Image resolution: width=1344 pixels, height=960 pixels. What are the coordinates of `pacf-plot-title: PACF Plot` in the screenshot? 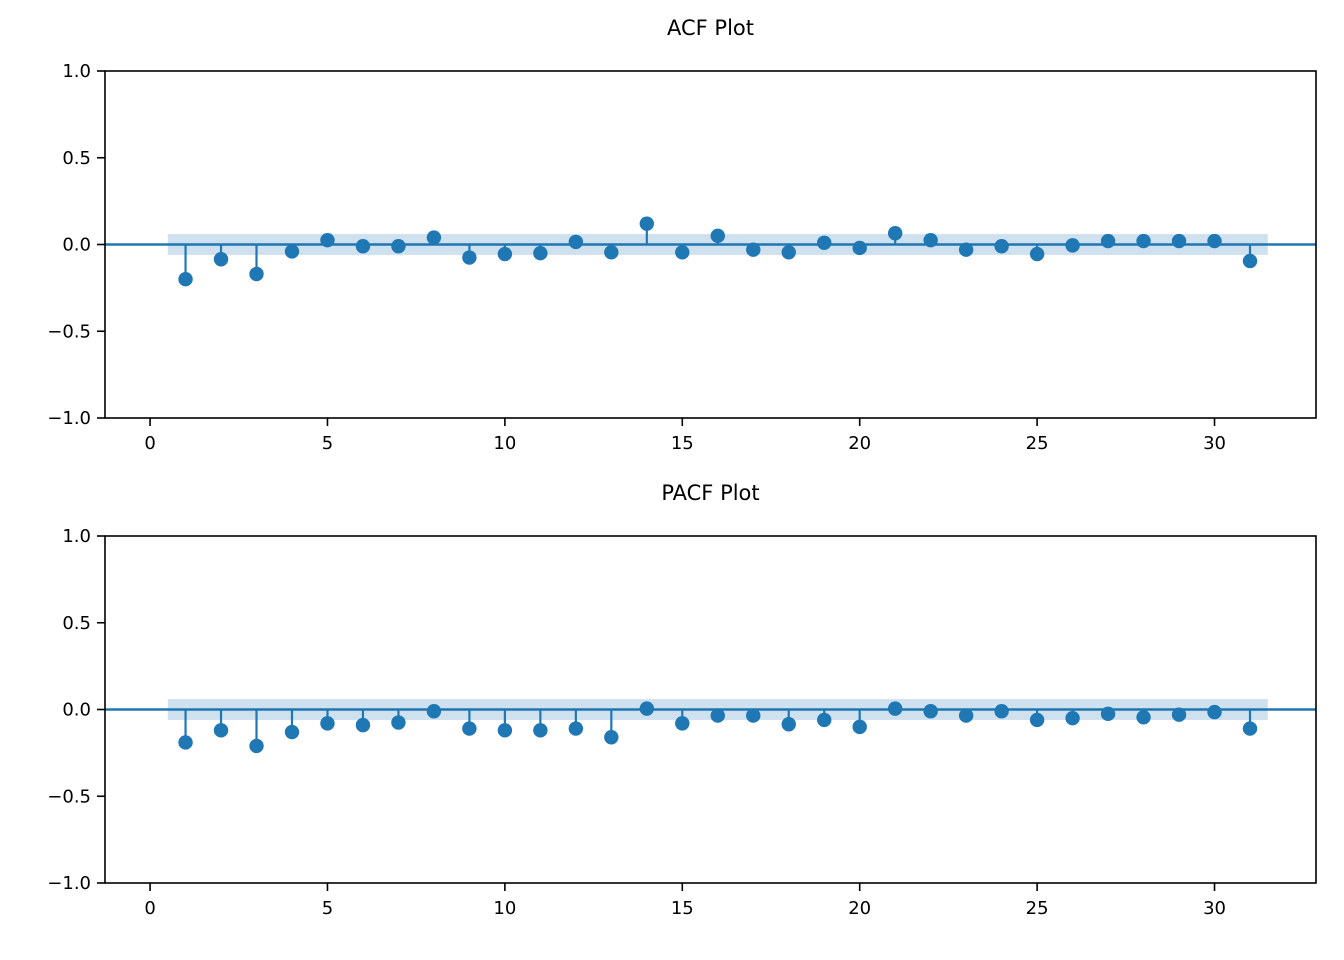 It's located at (710, 493).